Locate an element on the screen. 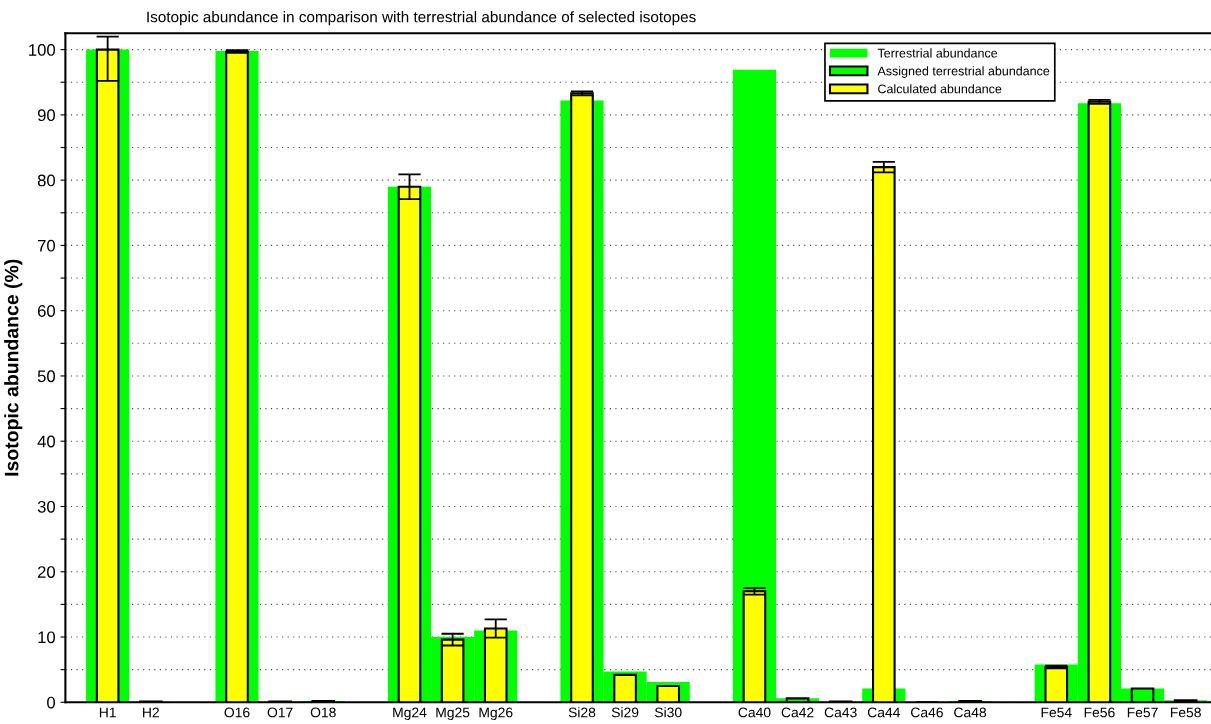 The image size is (1211, 724). x-tick-label: Fe56 is located at coordinates (1099, 712).